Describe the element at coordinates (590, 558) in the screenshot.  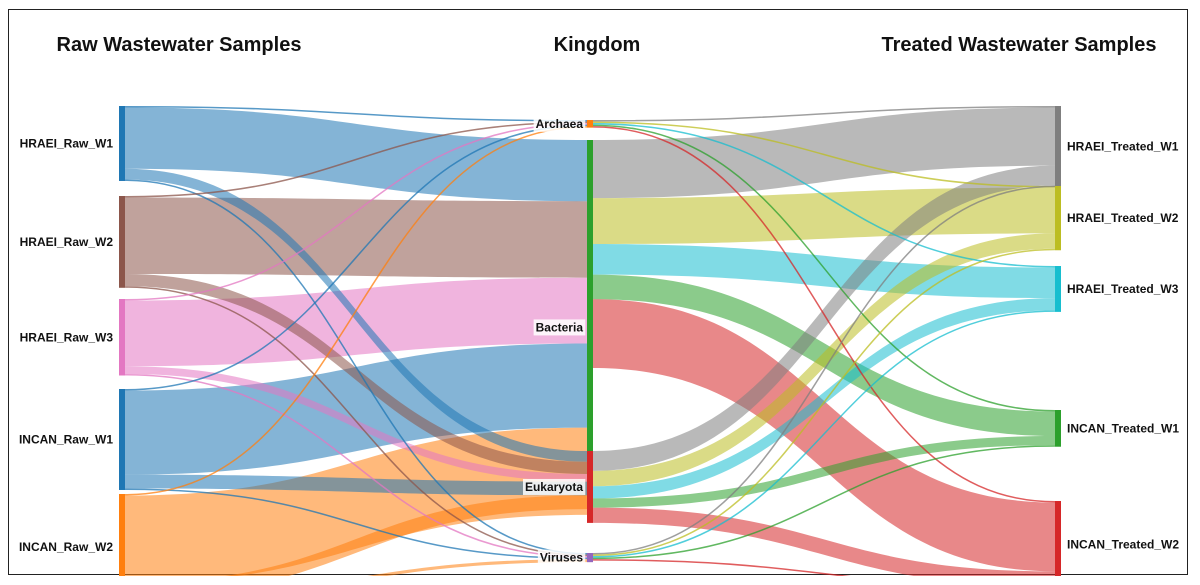
I see `node-viruses` at that location.